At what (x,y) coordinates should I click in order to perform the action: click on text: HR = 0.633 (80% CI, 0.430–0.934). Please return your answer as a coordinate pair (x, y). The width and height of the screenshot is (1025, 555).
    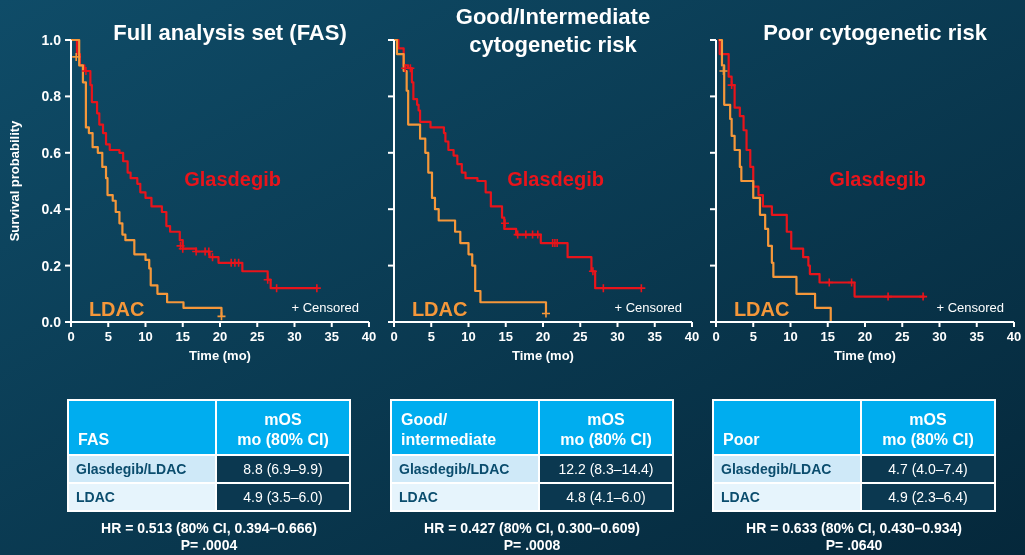
    Looking at the image, I should click on (854, 528).